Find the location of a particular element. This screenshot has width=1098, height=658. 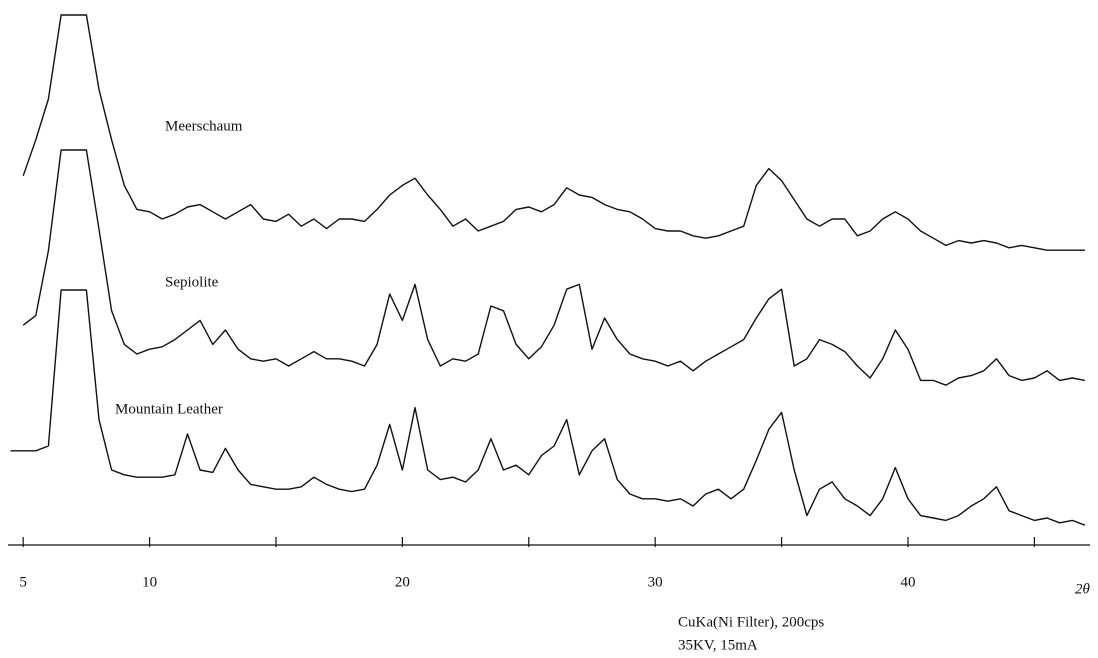

x-axis-label: 2θ is located at coordinates (1083, 589).